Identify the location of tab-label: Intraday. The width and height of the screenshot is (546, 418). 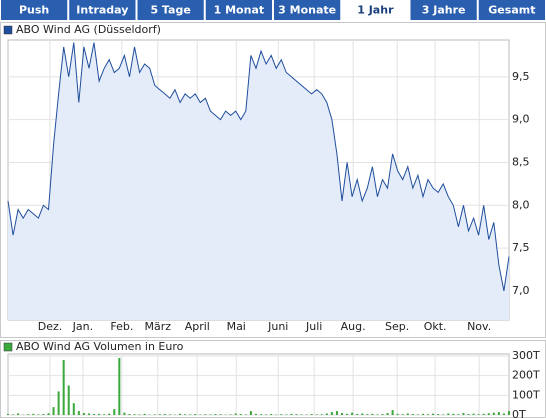
(102, 10).